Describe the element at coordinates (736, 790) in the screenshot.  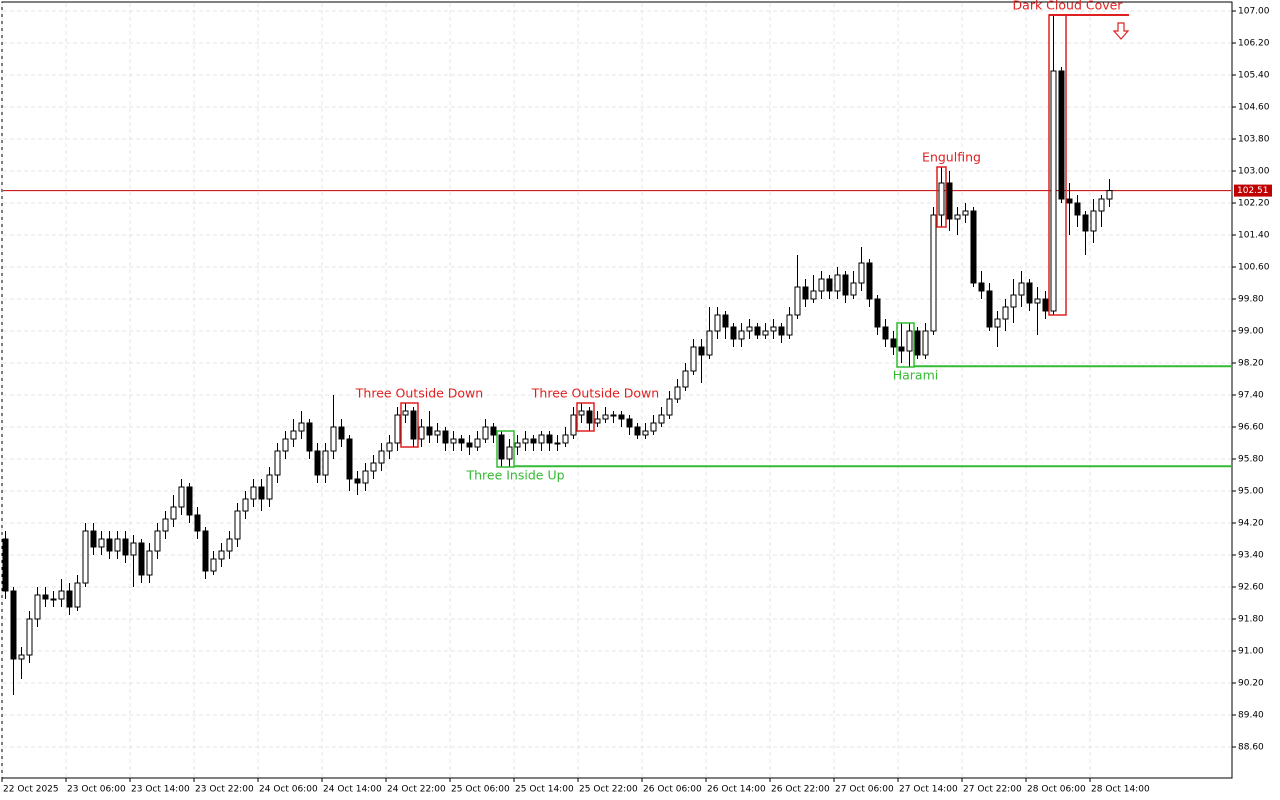
I see `x-tick-label: 26 Oct 14:00` at that location.